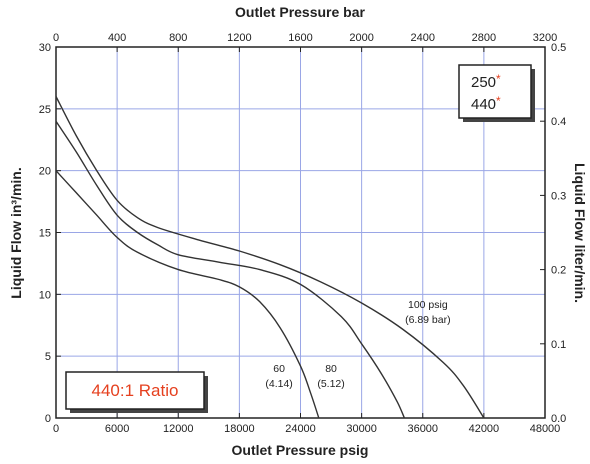  I want to click on x-tick-label: 42000, so click(484, 429).